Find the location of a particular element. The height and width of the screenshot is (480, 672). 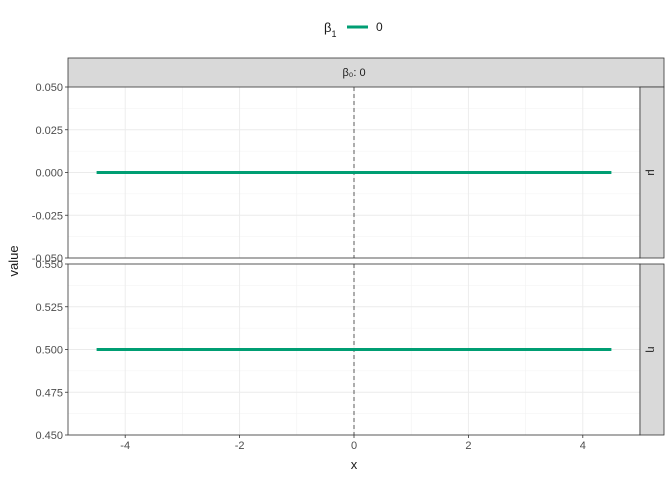

column-strip is located at coordinates (366, 72).